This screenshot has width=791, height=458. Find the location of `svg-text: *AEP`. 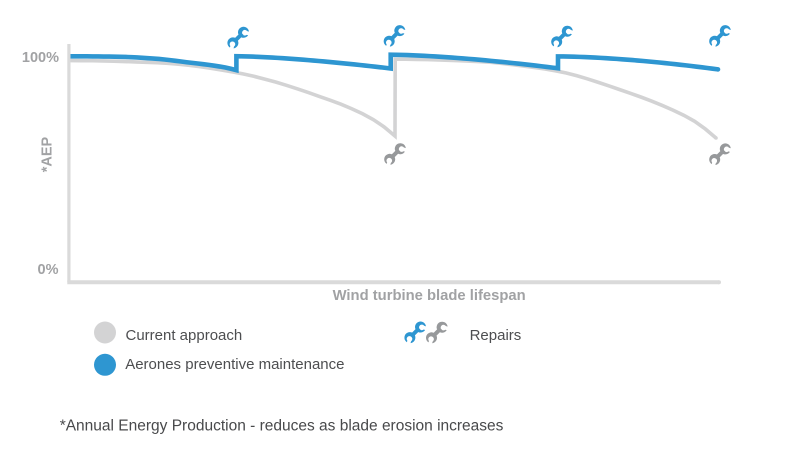

svg-text: *AEP is located at coordinates (48, 154).